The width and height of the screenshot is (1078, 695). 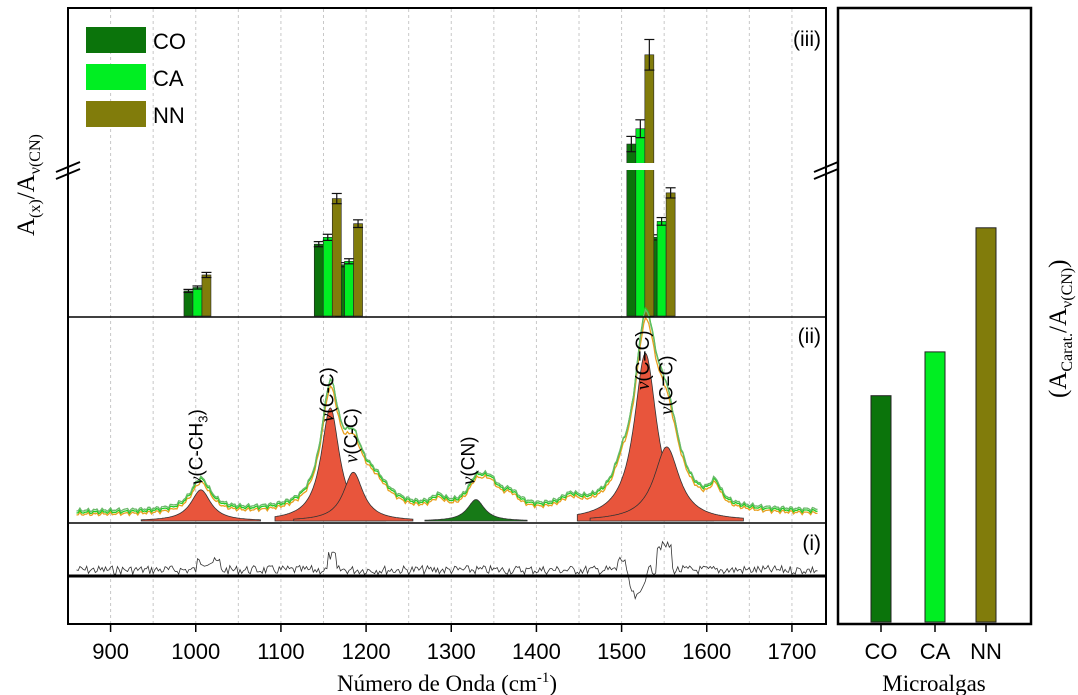 What do you see at coordinates (199, 447) in the screenshot?
I see `peak-label: v(C-CH3)` at bounding box center [199, 447].